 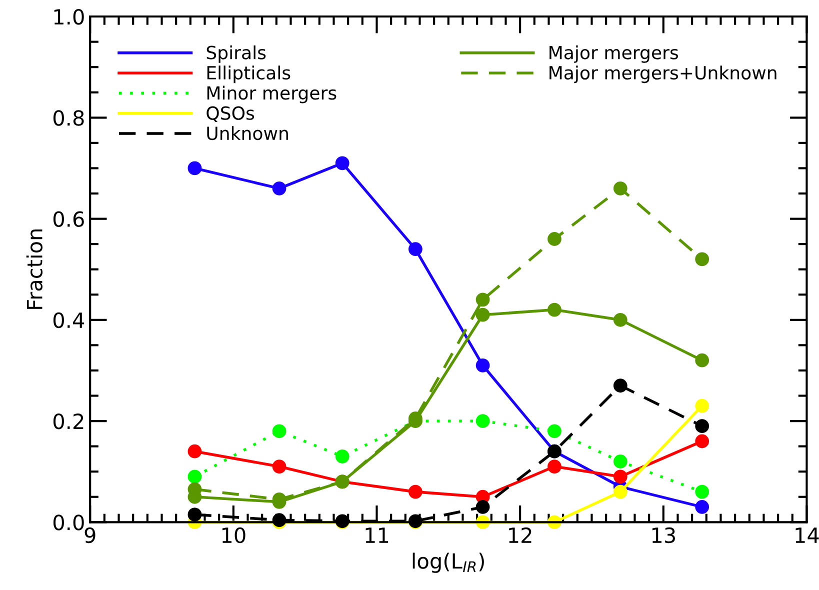 I want to click on y-tick-label: 0.2, so click(x=68, y=421).